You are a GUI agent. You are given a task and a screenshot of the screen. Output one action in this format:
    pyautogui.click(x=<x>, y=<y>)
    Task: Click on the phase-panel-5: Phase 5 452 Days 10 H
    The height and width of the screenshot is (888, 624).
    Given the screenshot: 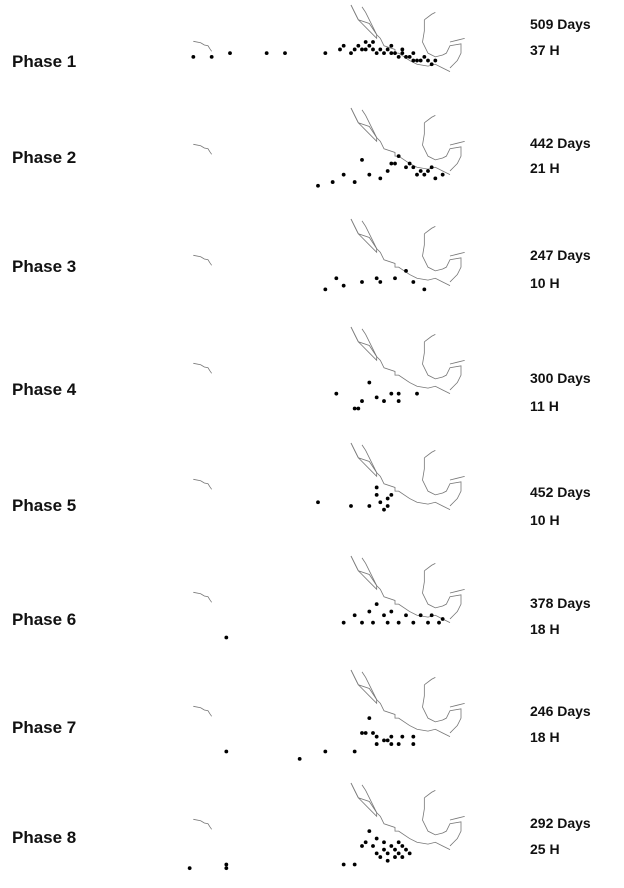 What is the action you would take?
    pyautogui.click(x=312, y=493)
    